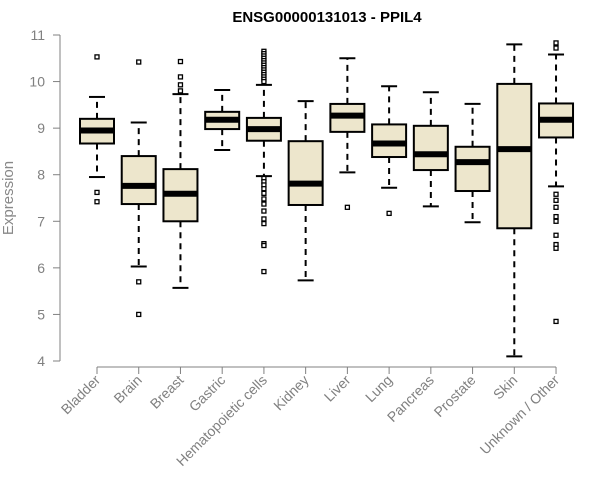 The image size is (600, 500). What do you see at coordinates (520, 415) in the screenshot?
I see `x-tick-label: Unknown / Other` at bounding box center [520, 415].